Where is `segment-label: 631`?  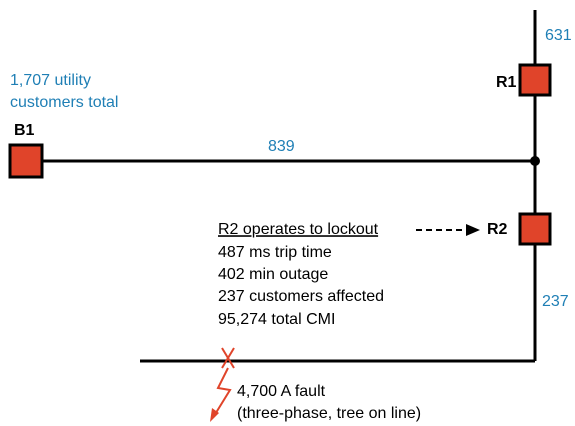
segment-label: 631 is located at coordinates (558, 35).